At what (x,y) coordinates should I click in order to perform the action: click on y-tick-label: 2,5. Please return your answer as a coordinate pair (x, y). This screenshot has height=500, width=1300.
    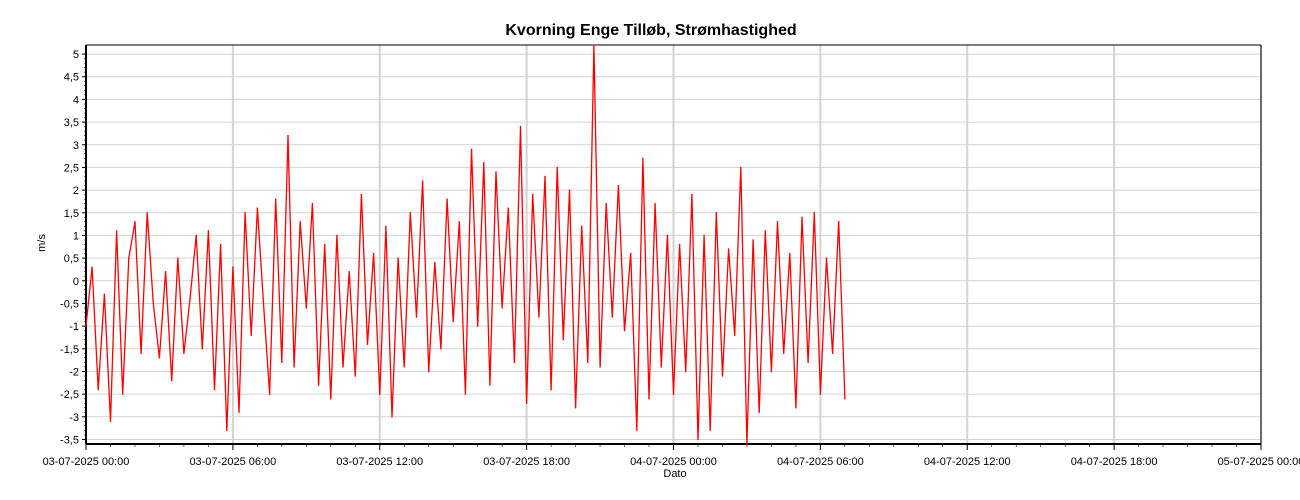
    Looking at the image, I should click on (71, 168).